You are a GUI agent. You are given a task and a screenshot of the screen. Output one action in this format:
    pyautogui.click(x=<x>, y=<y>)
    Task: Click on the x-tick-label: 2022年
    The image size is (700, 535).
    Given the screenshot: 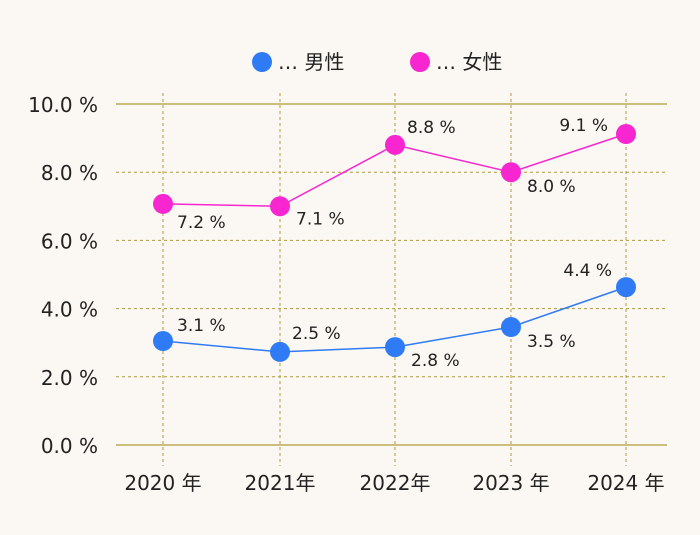 What is the action you would take?
    pyautogui.click(x=395, y=483)
    